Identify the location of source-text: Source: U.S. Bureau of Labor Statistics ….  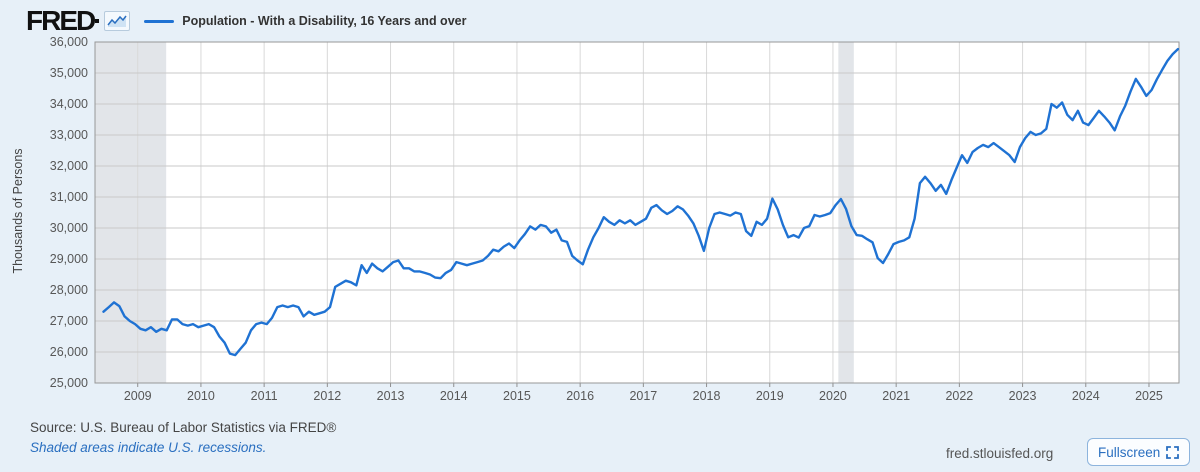
(183, 427).